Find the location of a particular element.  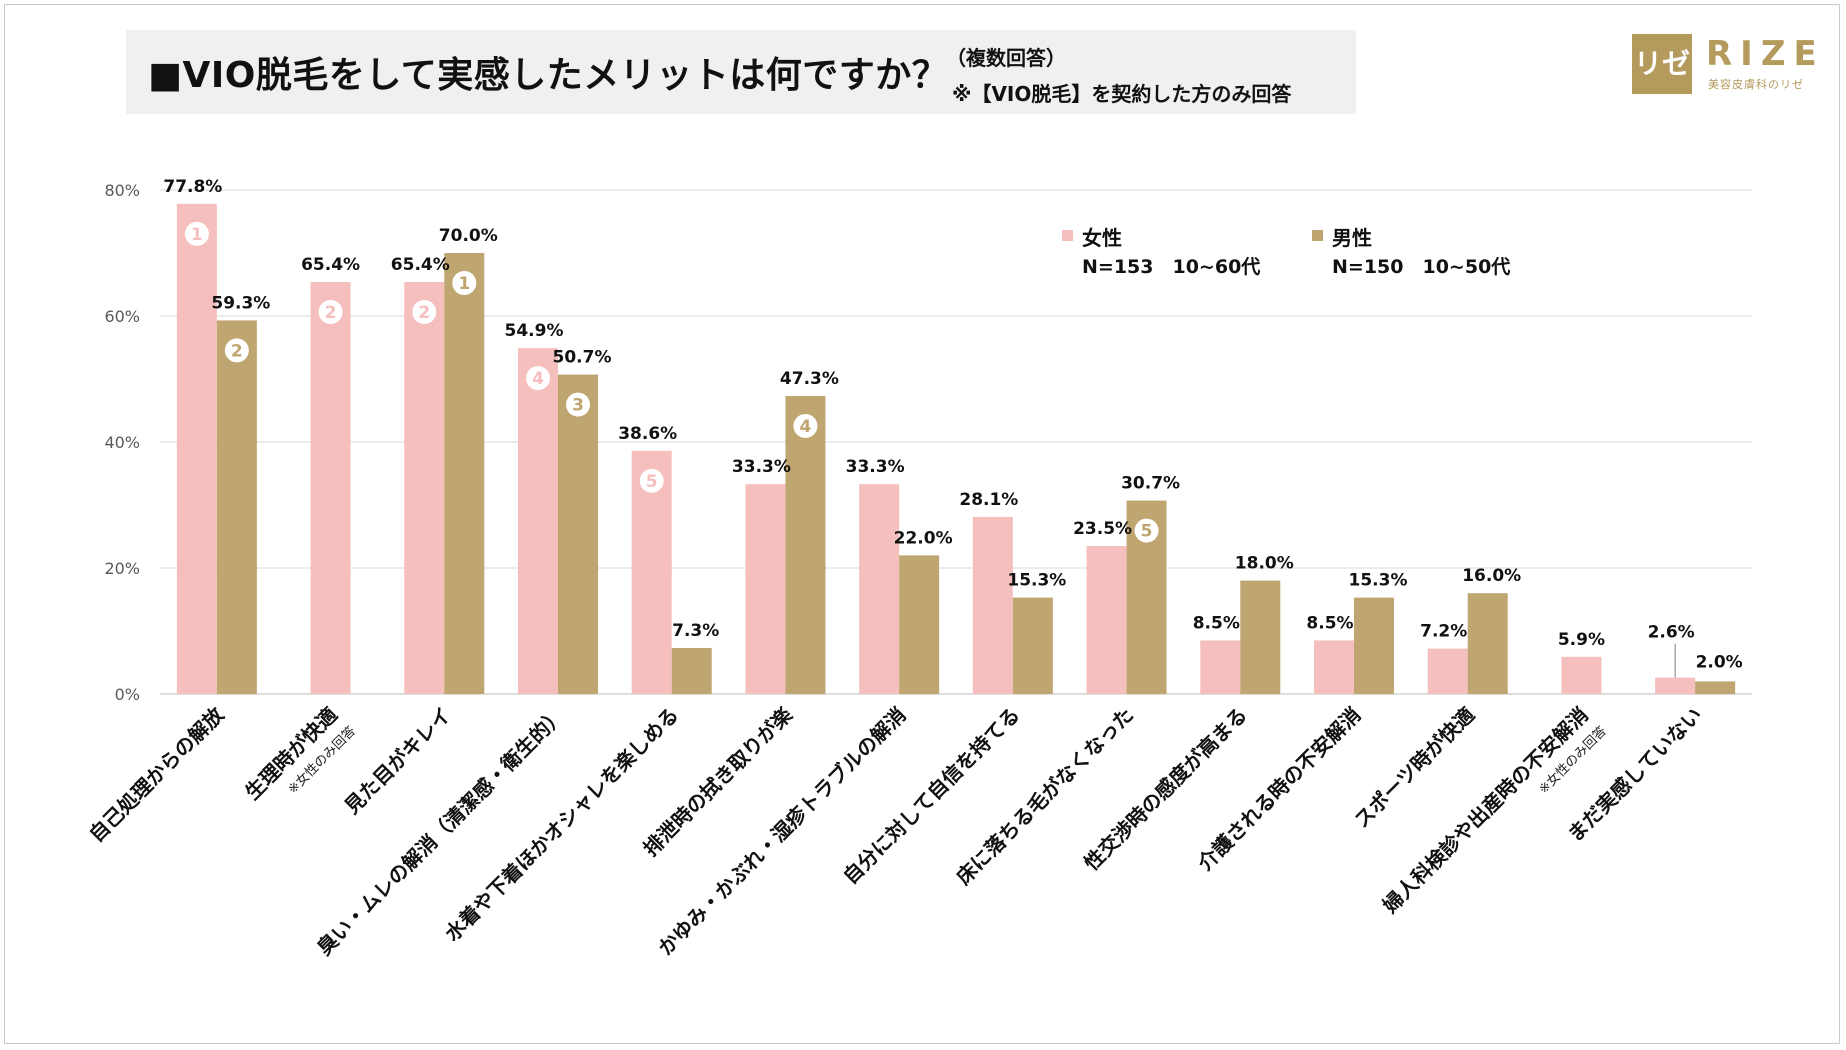

y-tick-label: 0% is located at coordinates (127, 694).